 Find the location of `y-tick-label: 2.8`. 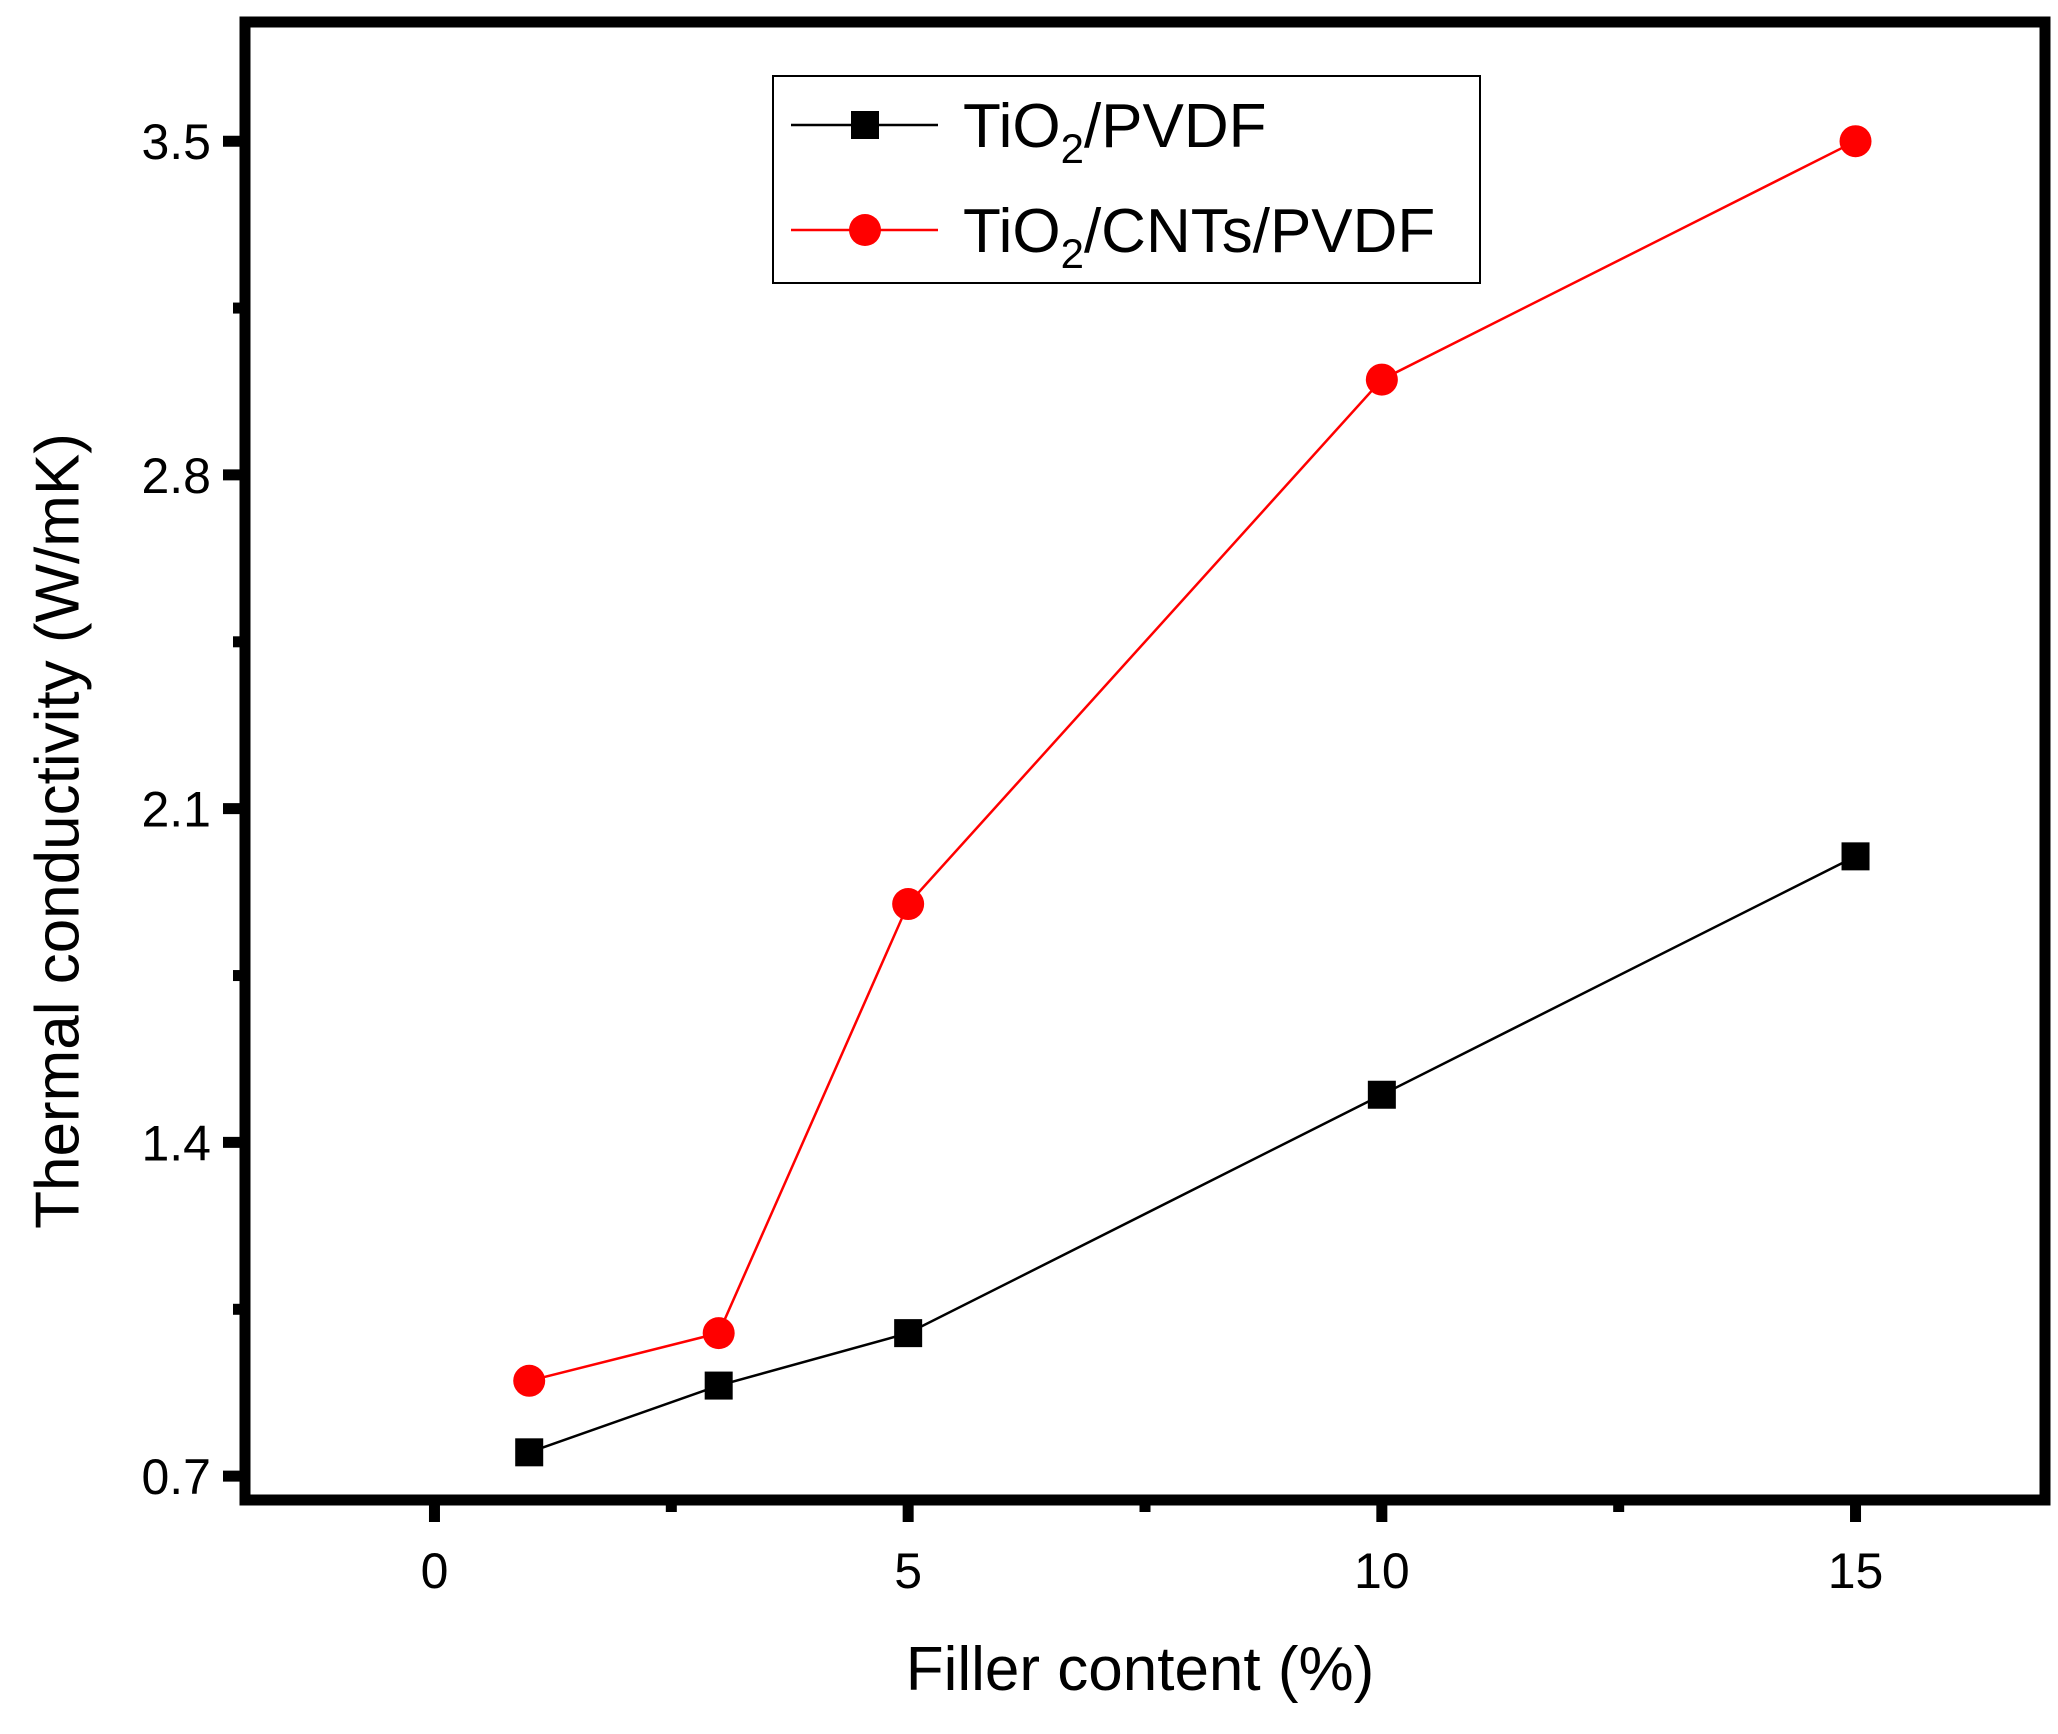

y-tick-label: 2.8 is located at coordinates (176, 476).